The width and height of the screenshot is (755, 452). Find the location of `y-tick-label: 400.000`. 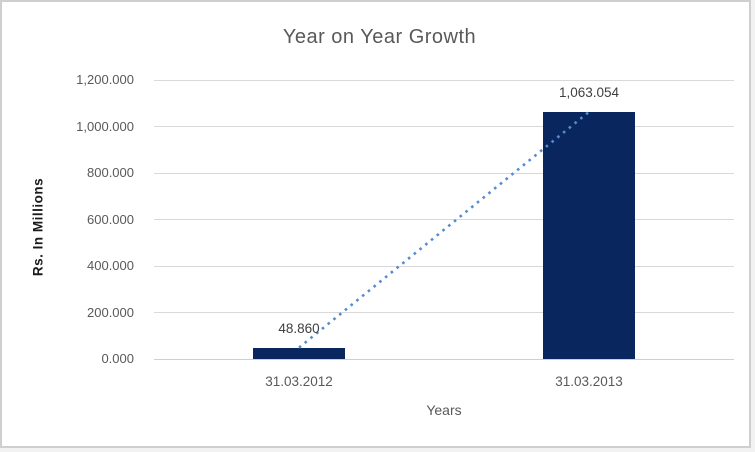

y-tick-label: 400.000 is located at coordinates (110, 265).